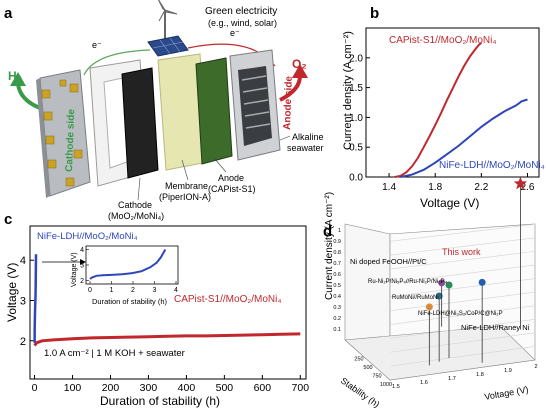 Image resolution: width=546 pixels, height=413 pixels. What do you see at coordinates (232, 189) in the screenshot?
I see `anode-sub-label: (CAPist-S1)` at bounding box center [232, 189].